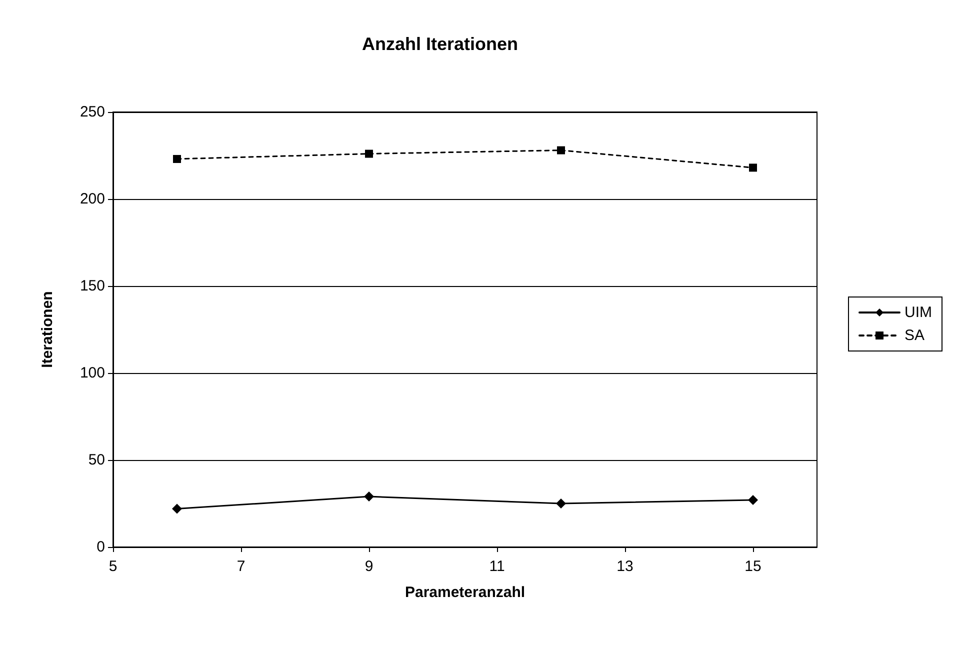 The height and width of the screenshot is (648, 960). Describe the element at coordinates (497, 566) in the screenshot. I see `x-tick-label: 11` at that location.